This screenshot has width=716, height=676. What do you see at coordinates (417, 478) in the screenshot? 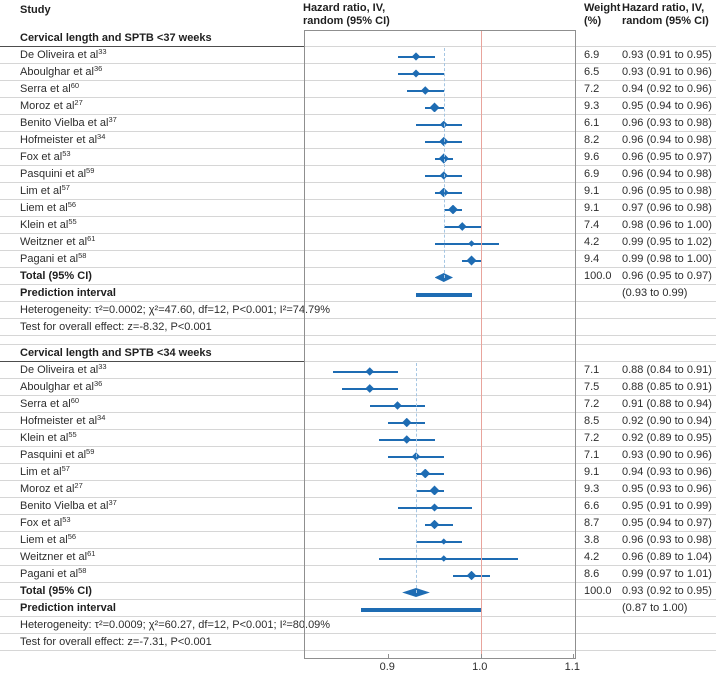
I see `pooled-estimate-dashed-line` at bounding box center [417, 478].